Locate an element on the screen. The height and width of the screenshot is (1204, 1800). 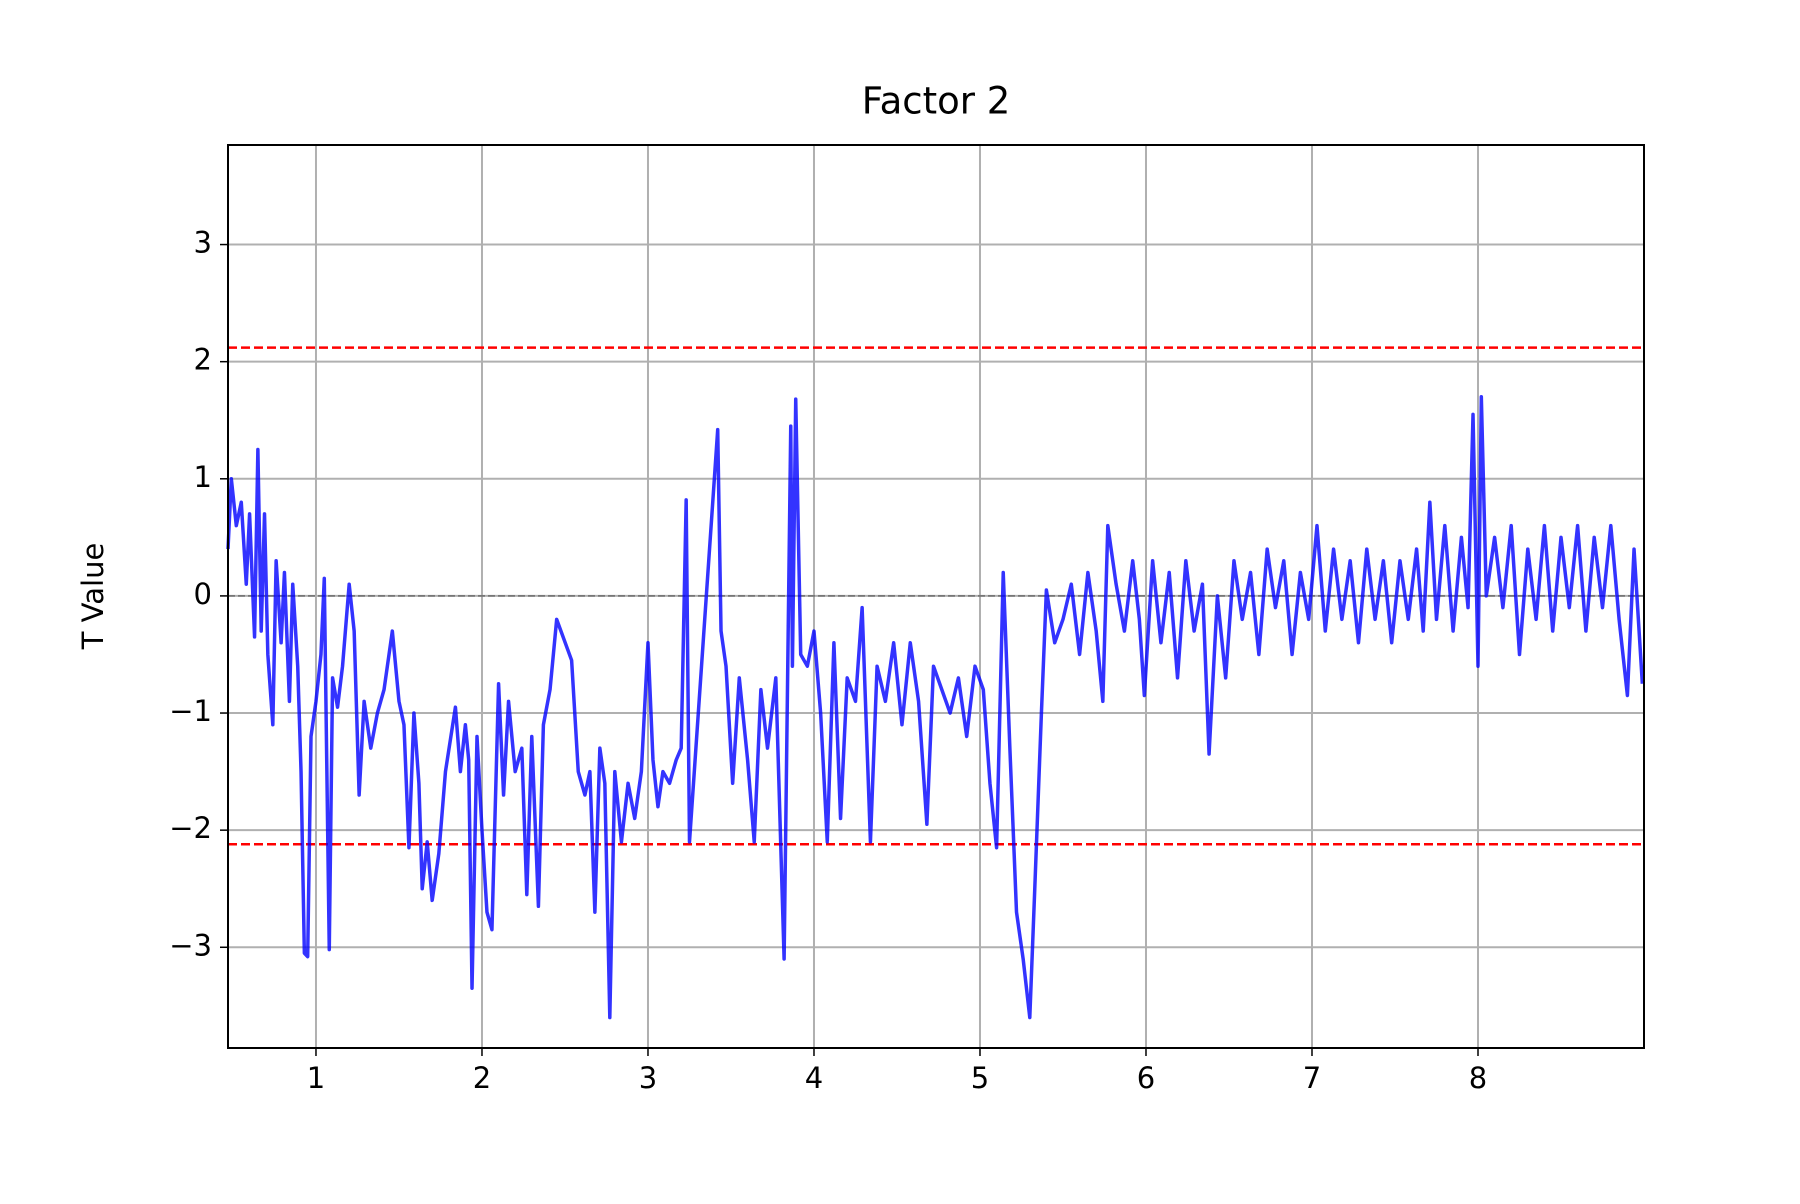
x-tick-label: 3 is located at coordinates (648, 1078).